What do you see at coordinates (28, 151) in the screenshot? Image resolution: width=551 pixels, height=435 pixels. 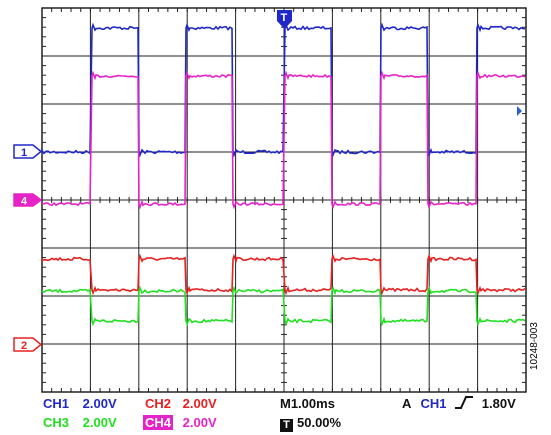 I see `ch1-ground-marker: 1` at bounding box center [28, 151].